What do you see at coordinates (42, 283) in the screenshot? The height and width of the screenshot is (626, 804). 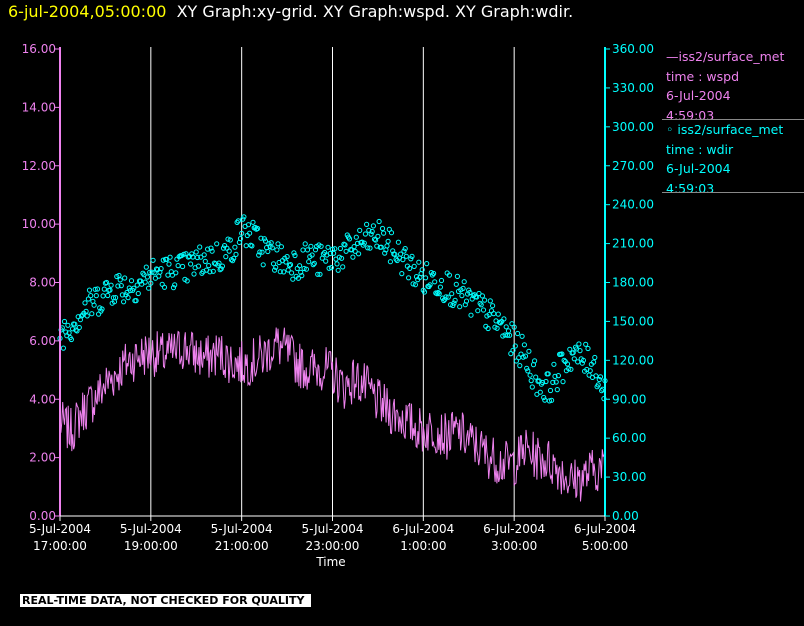 I see `y-left-tick-label: 8.00` at bounding box center [42, 283].